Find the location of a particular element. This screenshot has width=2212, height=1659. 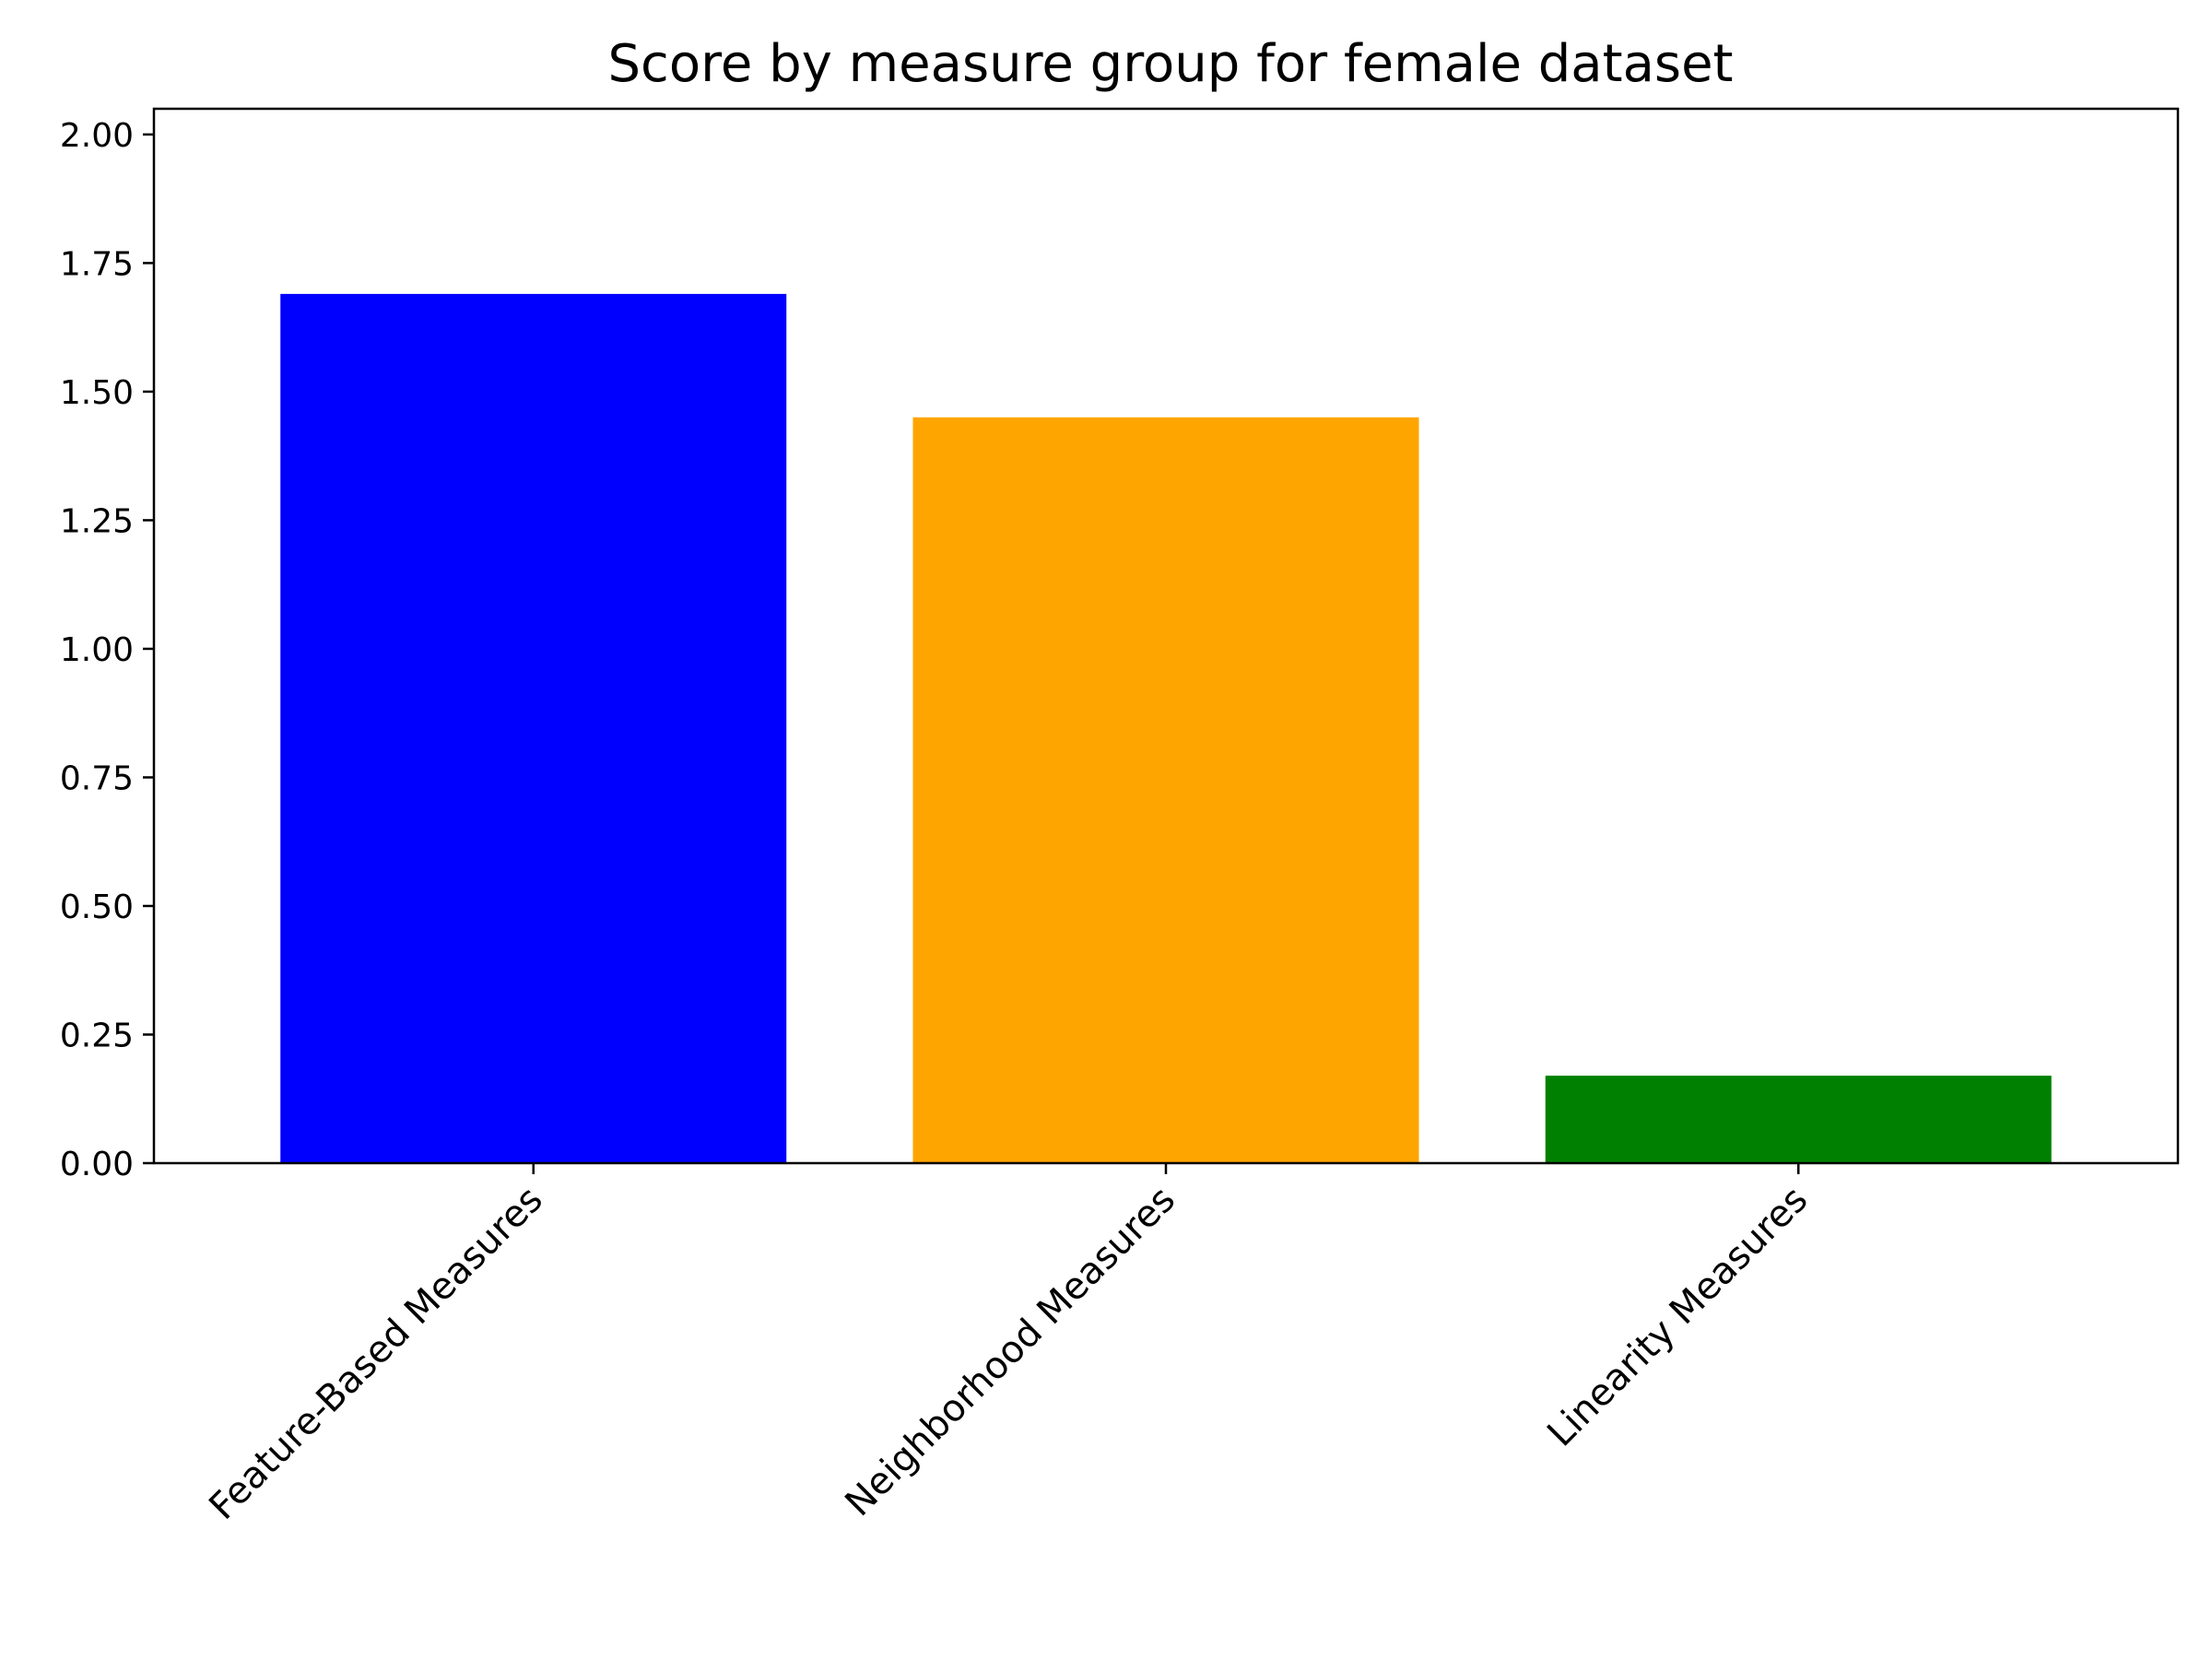

y-tick-label: 1.50 is located at coordinates (97, 393).